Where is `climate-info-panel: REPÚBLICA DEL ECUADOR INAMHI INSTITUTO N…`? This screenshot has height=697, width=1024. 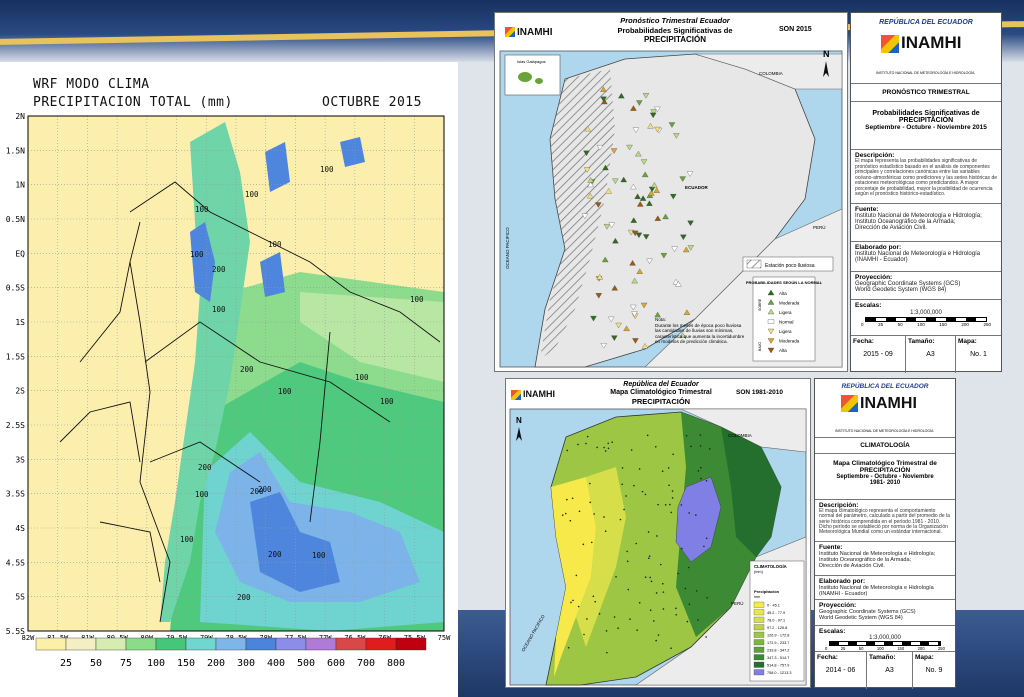 climate-info-panel: REPÚBLICA DEL ECUADOR INAMHI INSTITUTO N… is located at coordinates (885, 533).